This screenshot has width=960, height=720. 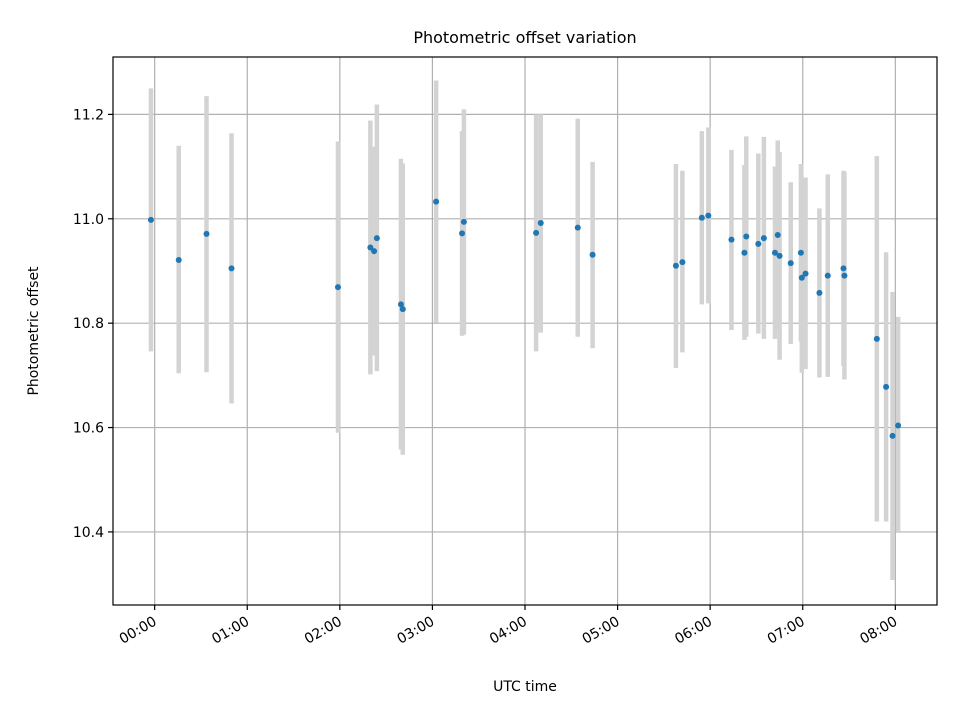 I want to click on y-tick-label: 11.0, so click(x=88, y=220).